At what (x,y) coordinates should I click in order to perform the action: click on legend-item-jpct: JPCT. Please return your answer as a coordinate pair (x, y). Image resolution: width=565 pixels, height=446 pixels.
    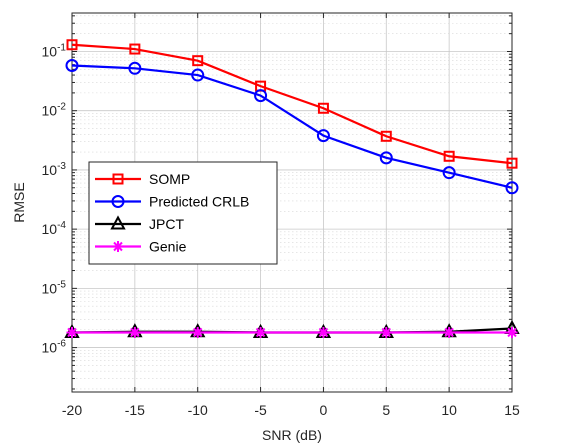
    Looking at the image, I should click on (139, 223).